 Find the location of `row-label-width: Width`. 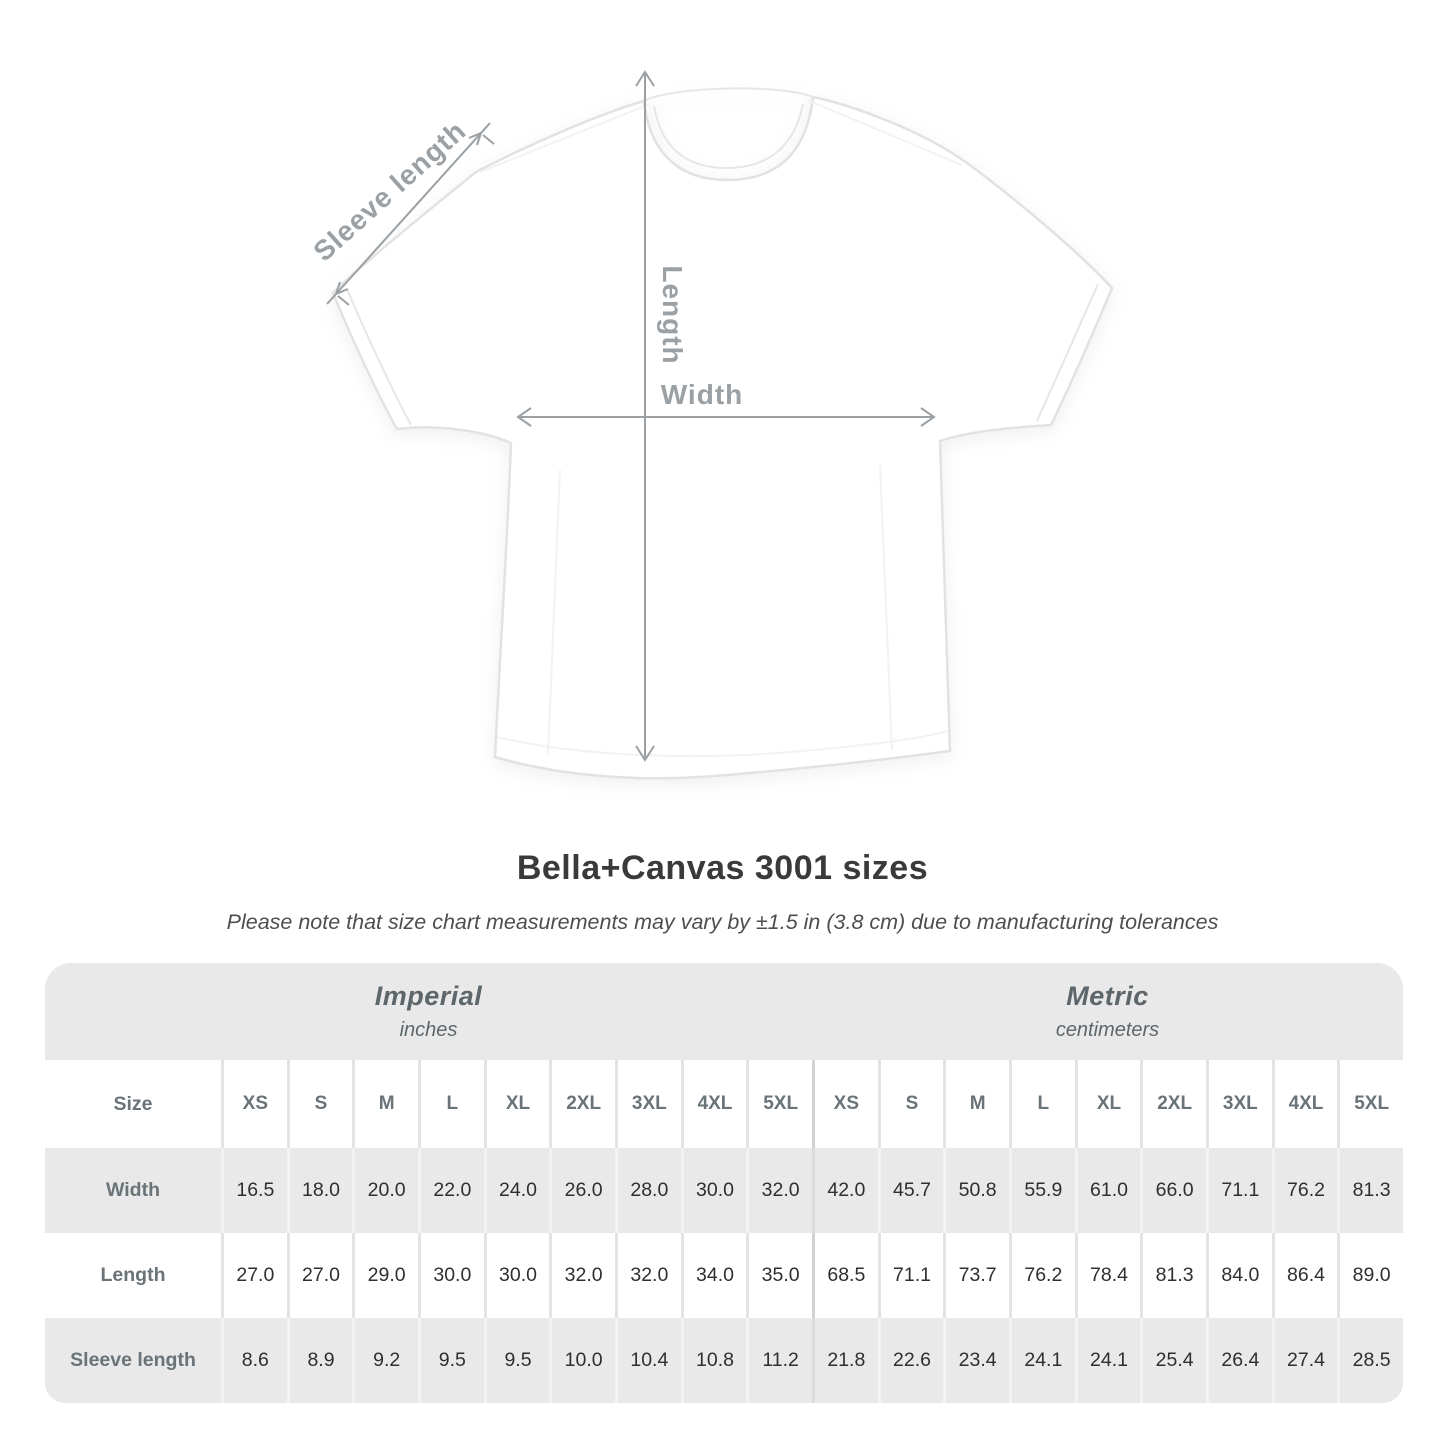

row-label-width: Width is located at coordinates (133, 1190).